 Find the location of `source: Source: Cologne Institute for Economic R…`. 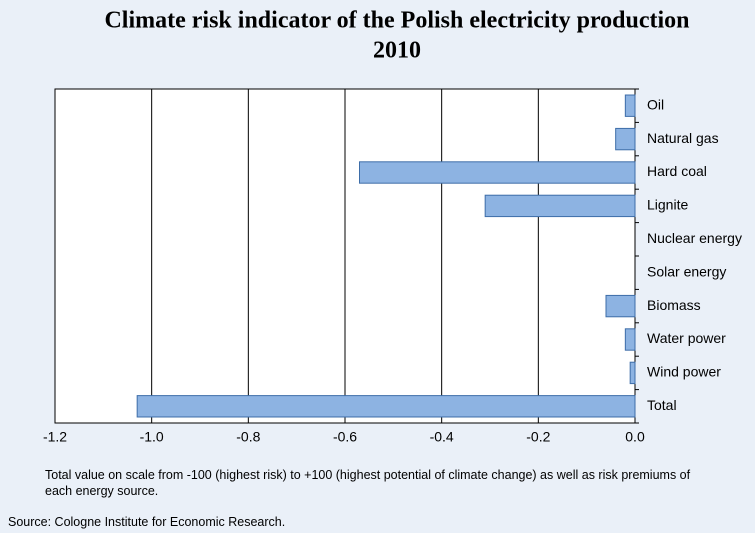

source: Source: Cologne Institute for Economic R… is located at coordinates (147, 522).